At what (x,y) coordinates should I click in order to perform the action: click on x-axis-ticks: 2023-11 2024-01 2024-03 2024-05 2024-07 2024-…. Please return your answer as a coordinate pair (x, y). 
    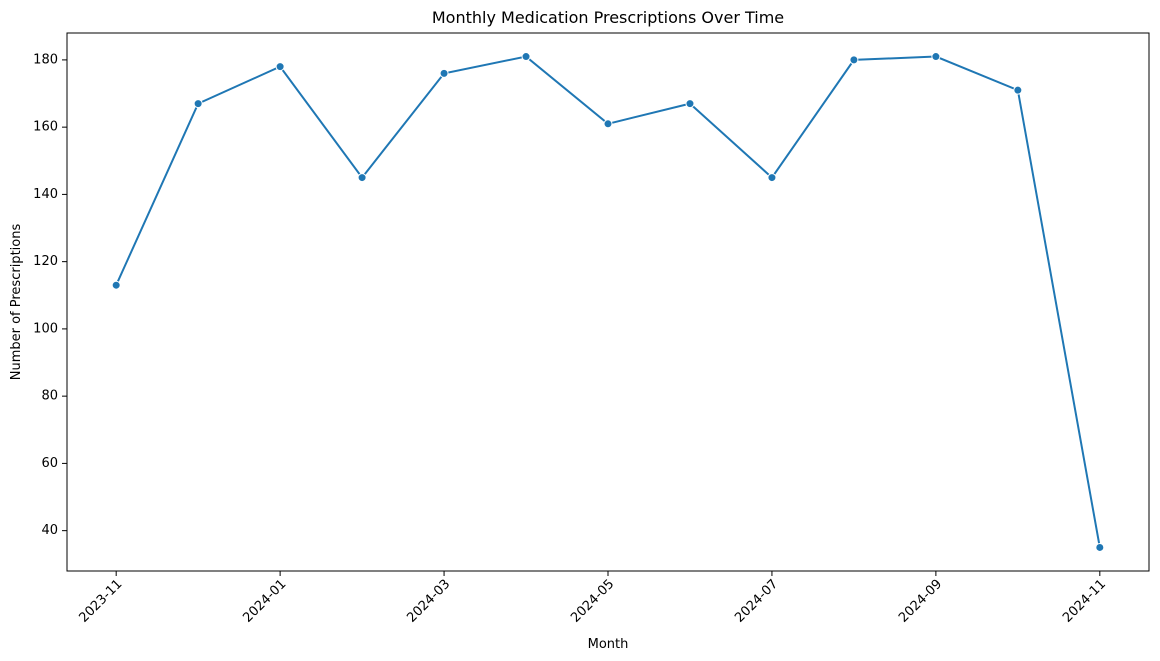
    Looking at the image, I should click on (592, 598).